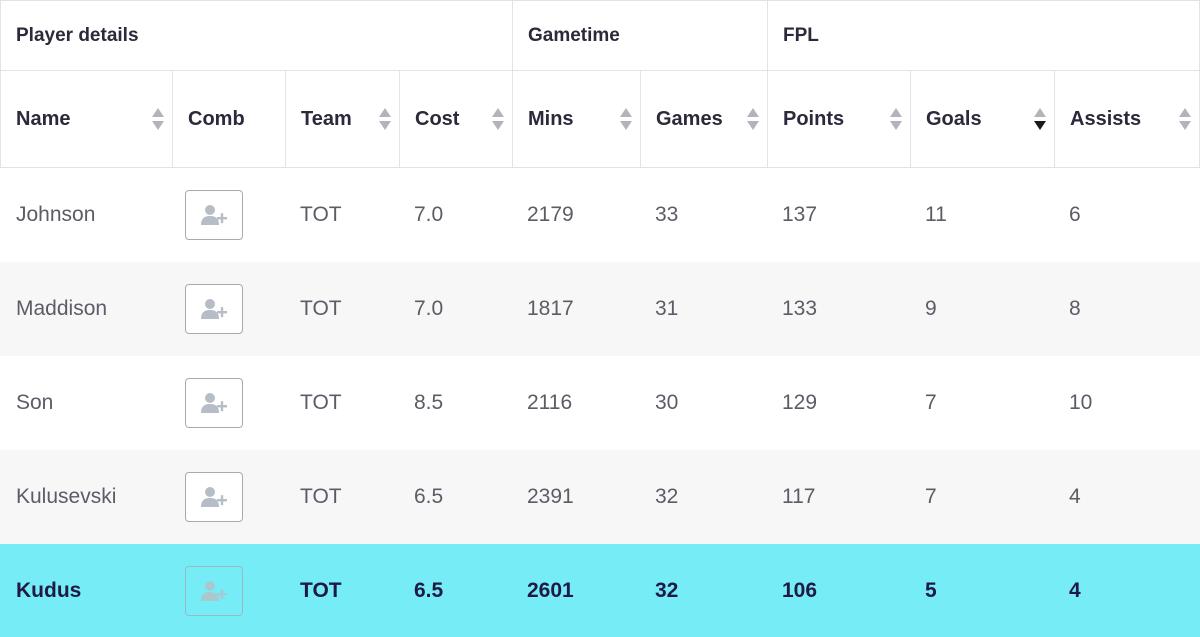 Image resolution: width=1200 pixels, height=637 pixels. I want to click on column-header-label: Games, so click(689, 118).